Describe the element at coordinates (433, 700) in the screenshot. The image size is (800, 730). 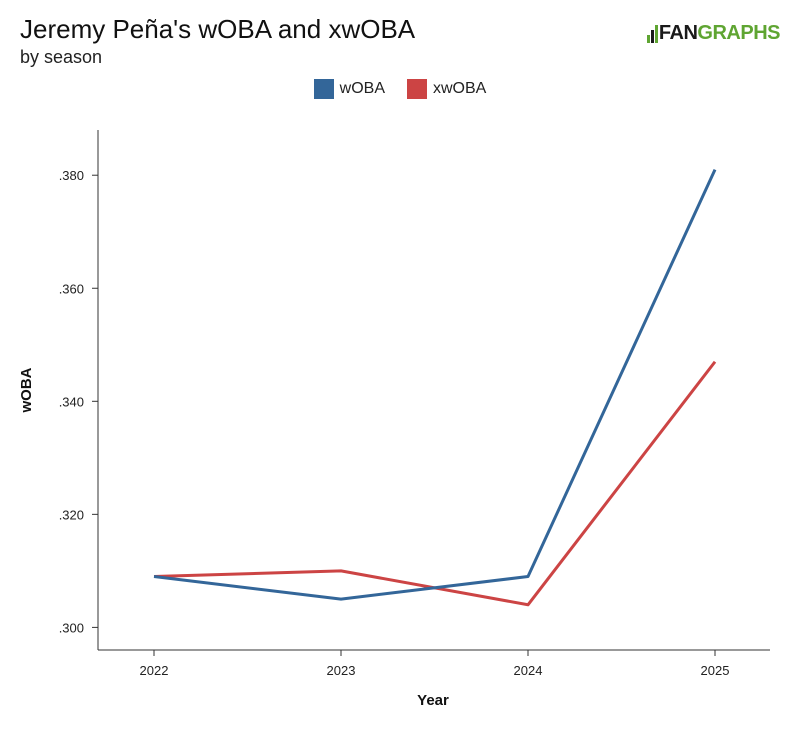
I see `x-axis-title: Year` at that location.